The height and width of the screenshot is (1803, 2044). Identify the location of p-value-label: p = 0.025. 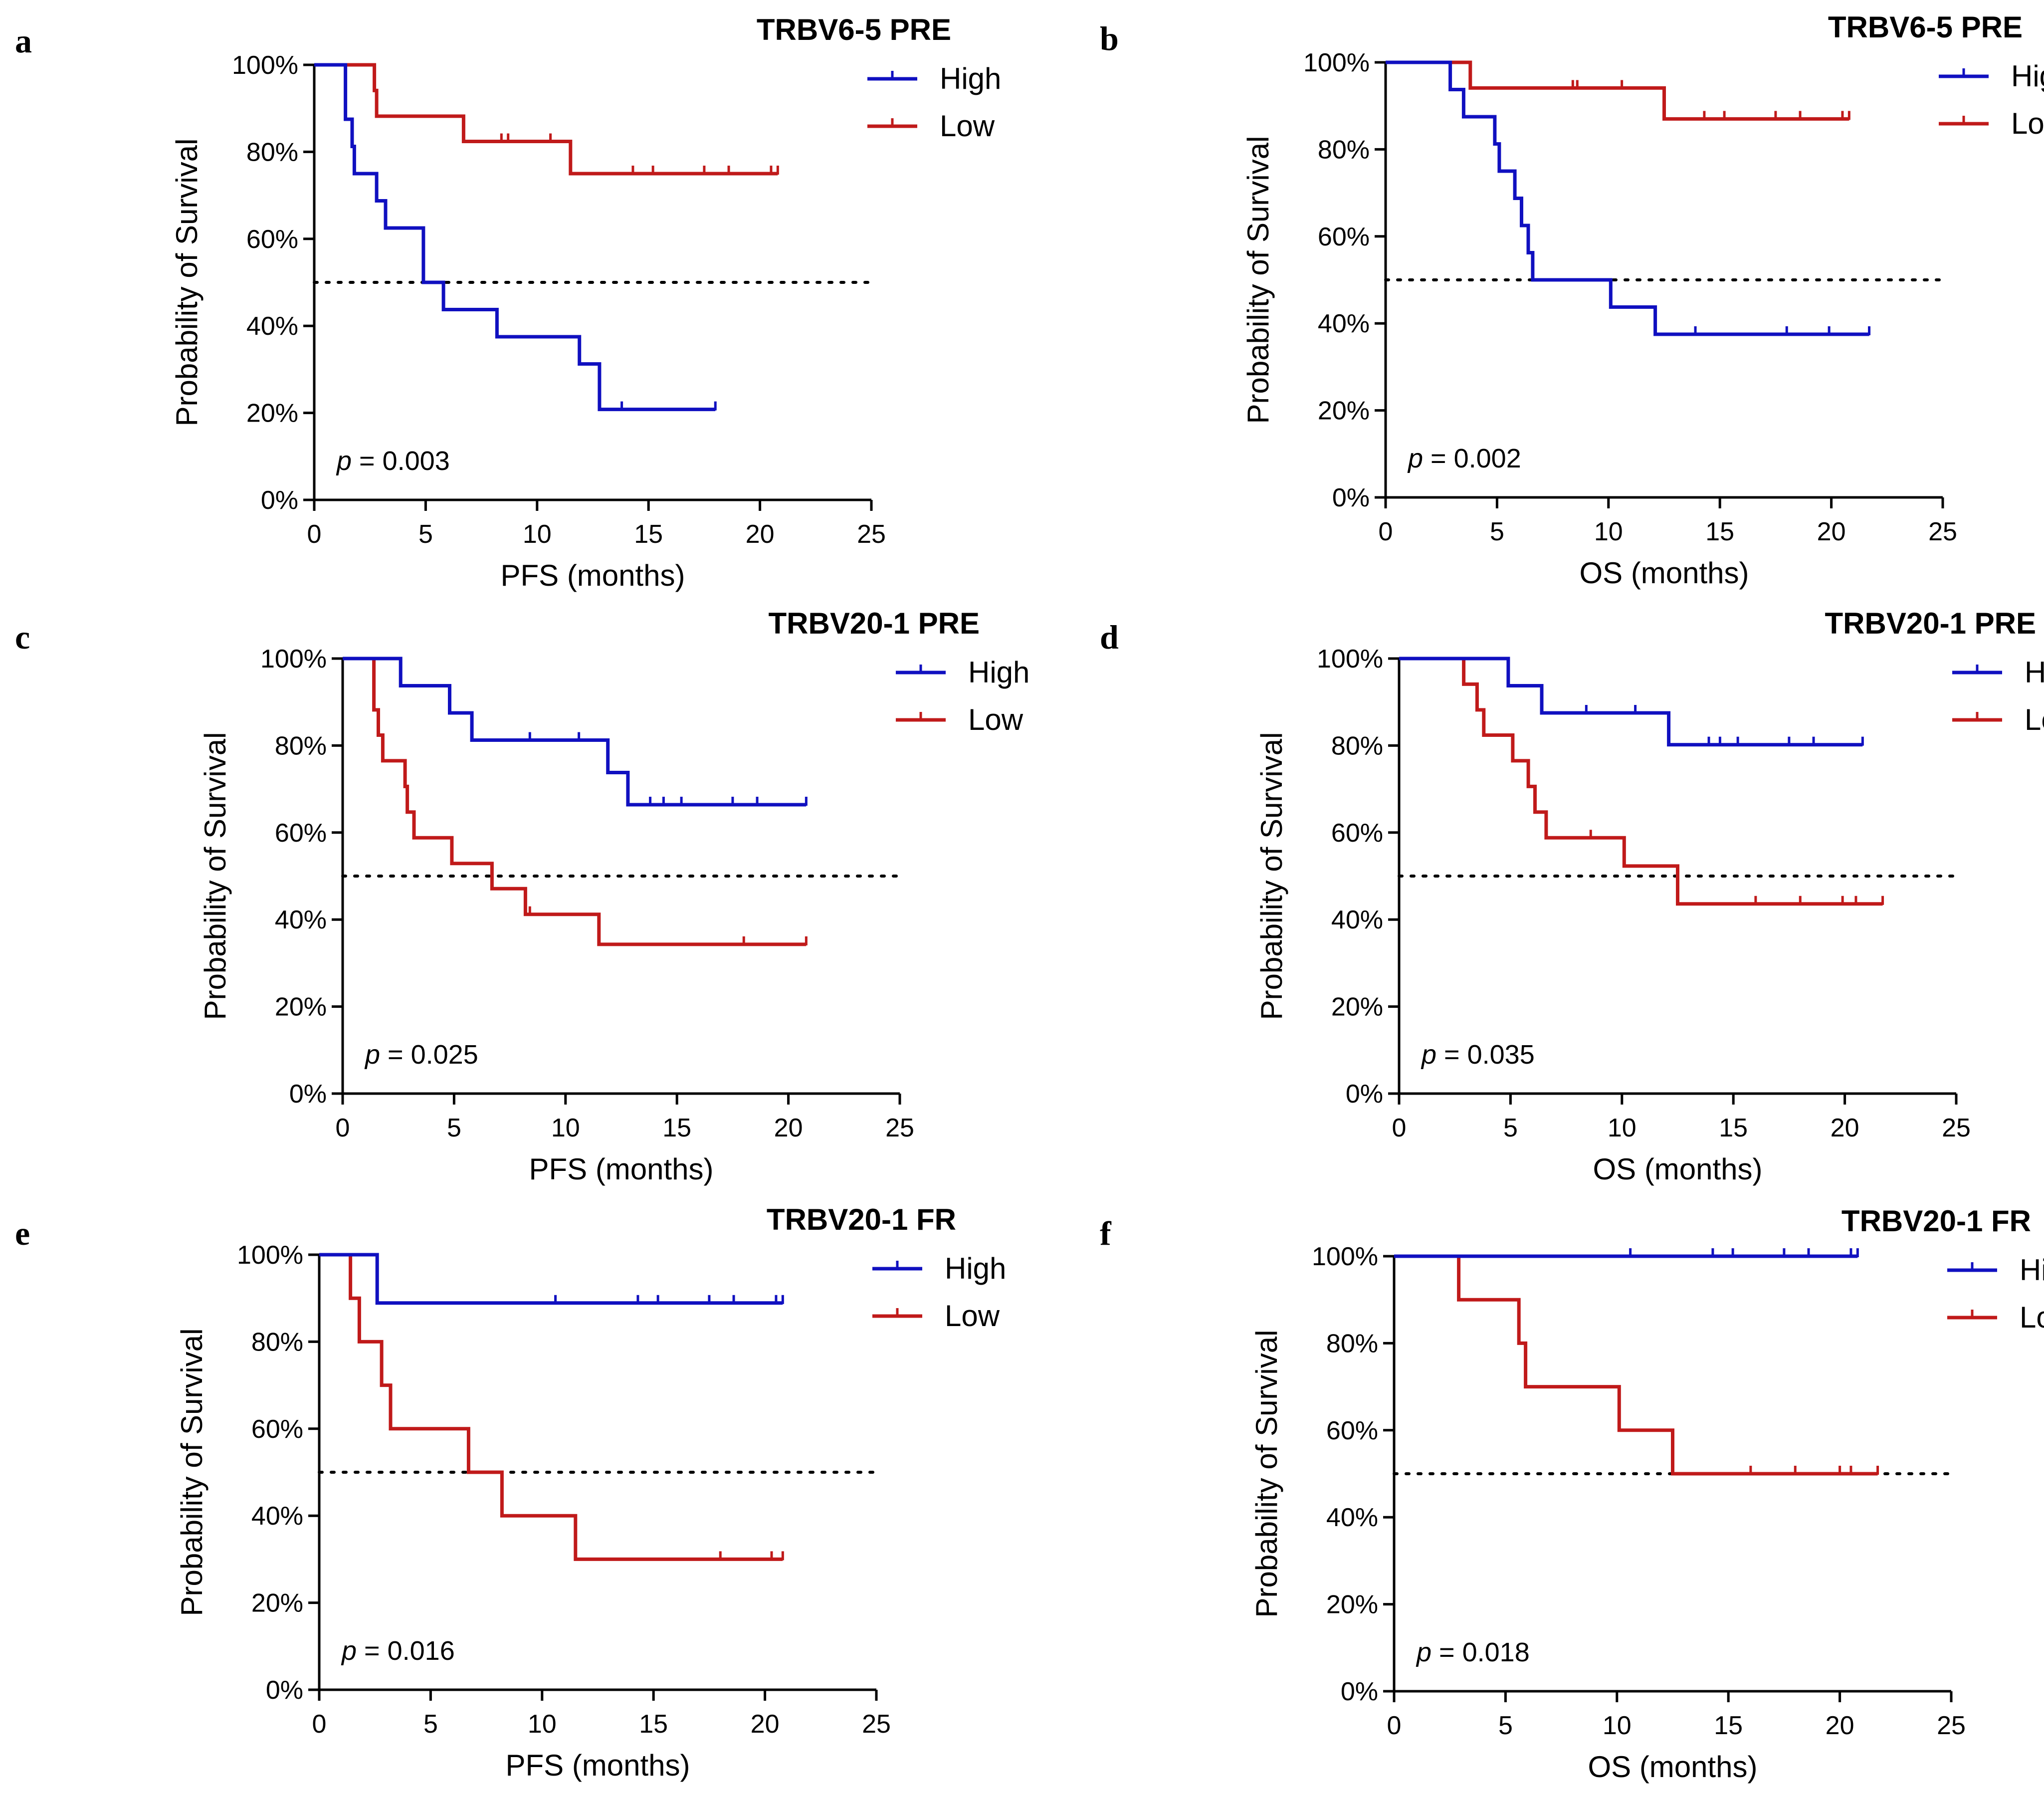
(421, 1055).